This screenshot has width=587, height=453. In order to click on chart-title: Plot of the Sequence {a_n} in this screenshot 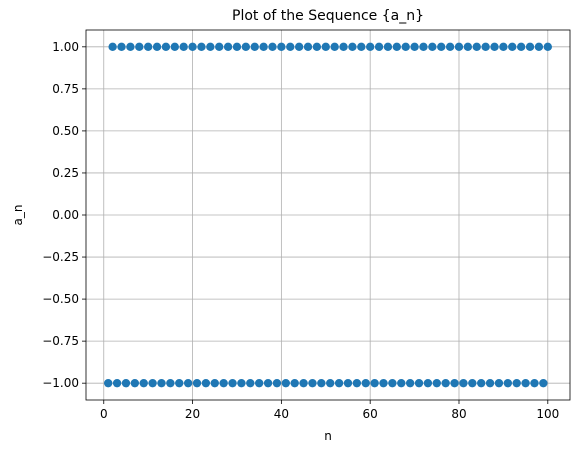, I will do `click(328, 16)`.